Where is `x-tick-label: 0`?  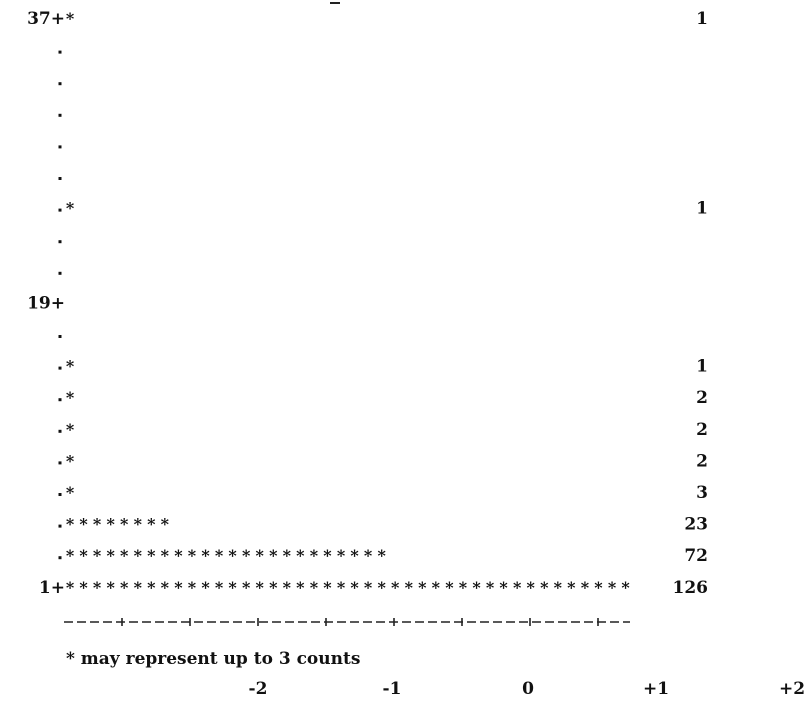
x-tick-label: 0 is located at coordinates (528, 689).